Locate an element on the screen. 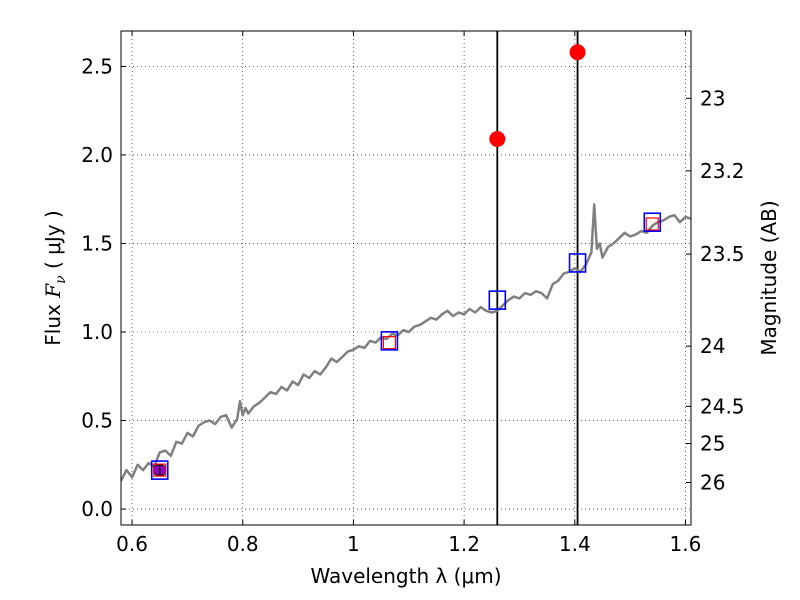 The width and height of the screenshot is (800, 600). y2-axis-title: Magnitude (AB) is located at coordinates (769, 277).